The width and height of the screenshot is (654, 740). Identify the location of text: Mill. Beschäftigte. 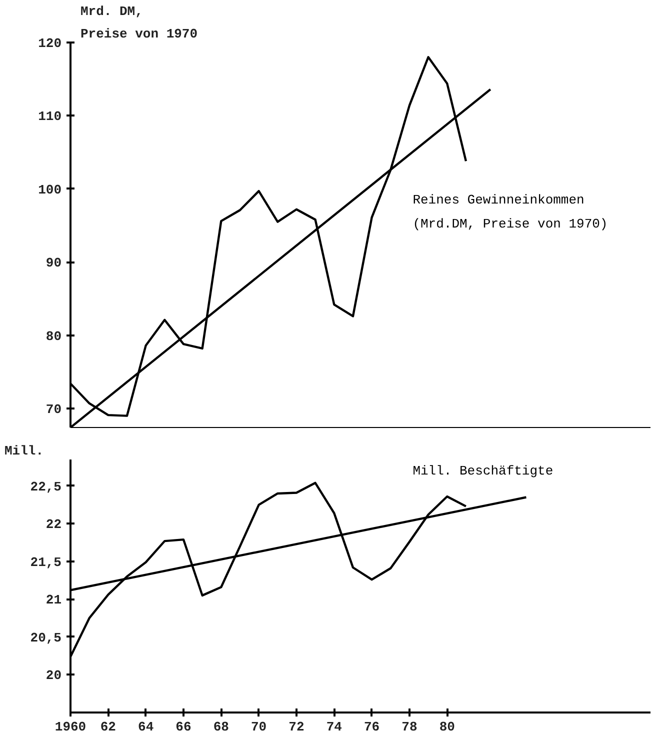
(483, 470).